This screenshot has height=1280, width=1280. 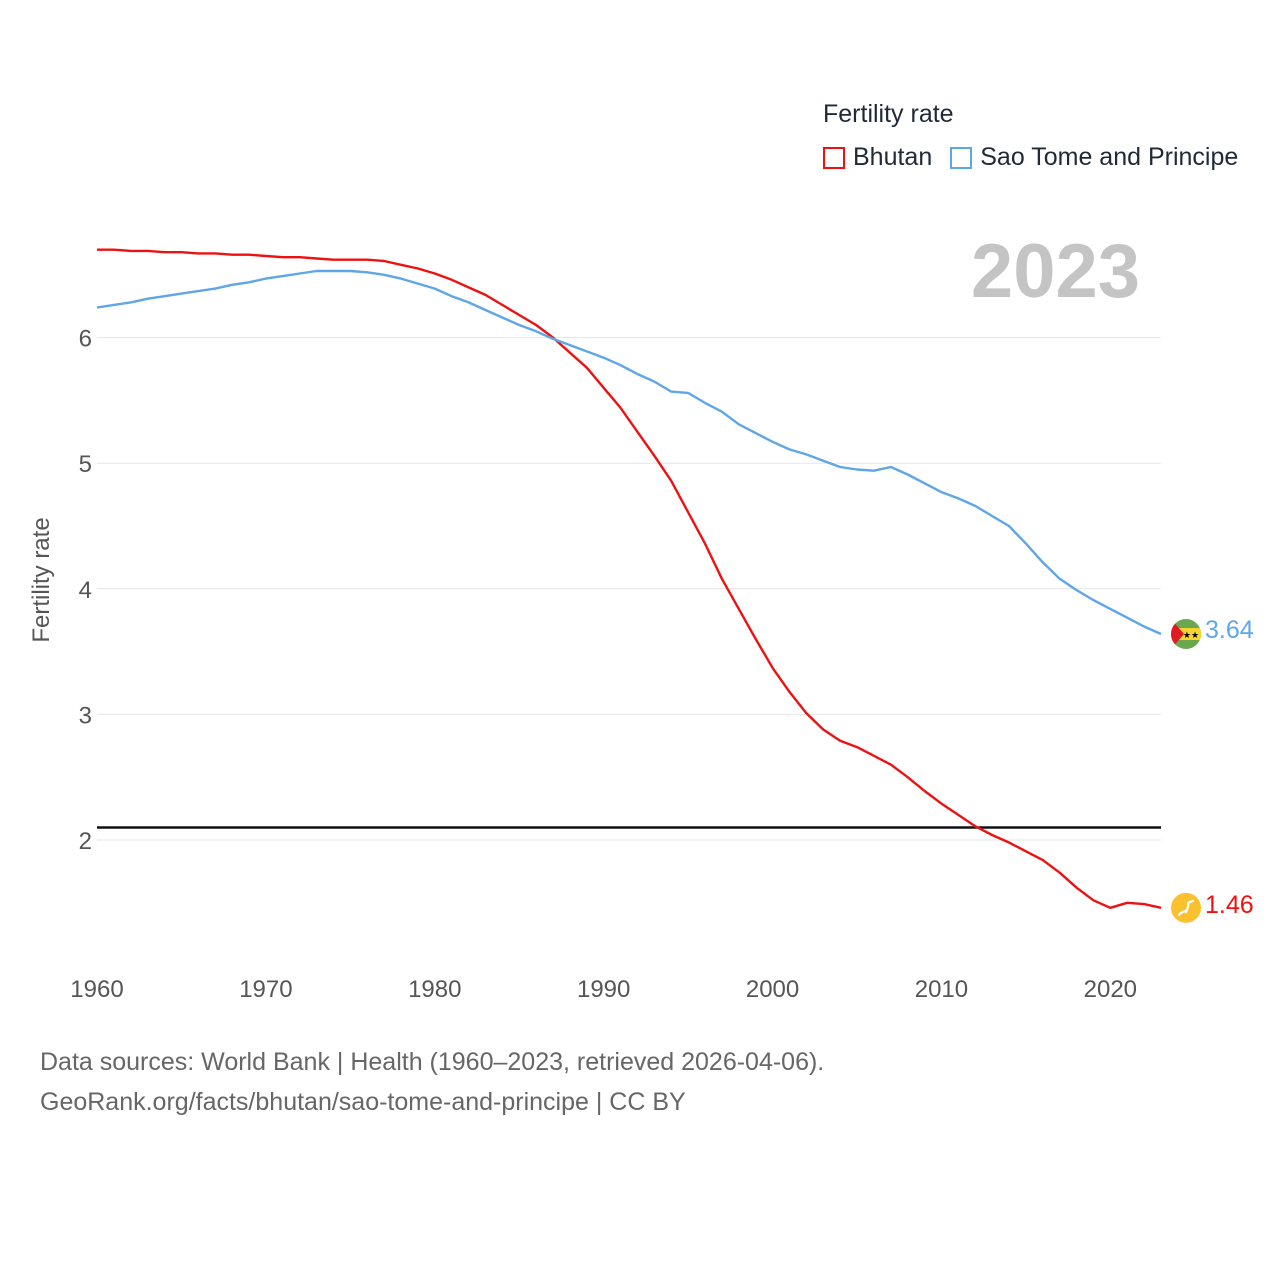 What do you see at coordinates (893, 157) in the screenshot?
I see `legend-label-bhutan: Bhutan` at bounding box center [893, 157].